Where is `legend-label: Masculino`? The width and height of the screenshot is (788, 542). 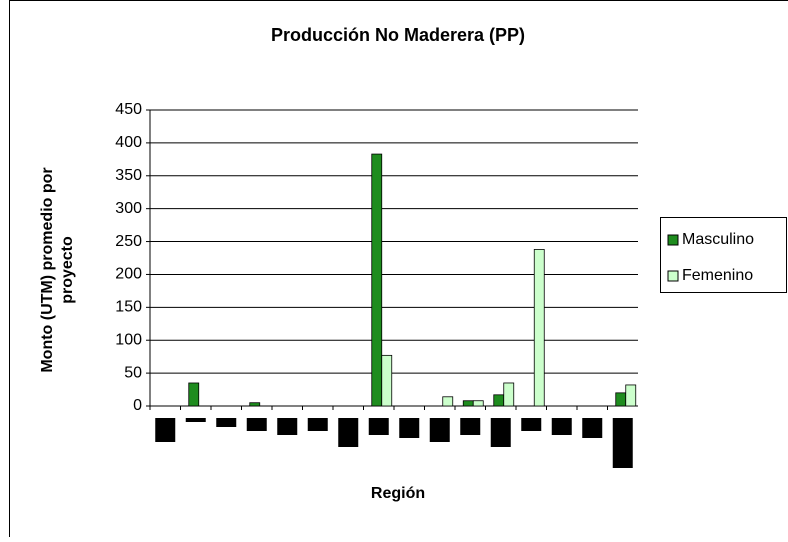 legend-label: Masculino is located at coordinates (718, 239).